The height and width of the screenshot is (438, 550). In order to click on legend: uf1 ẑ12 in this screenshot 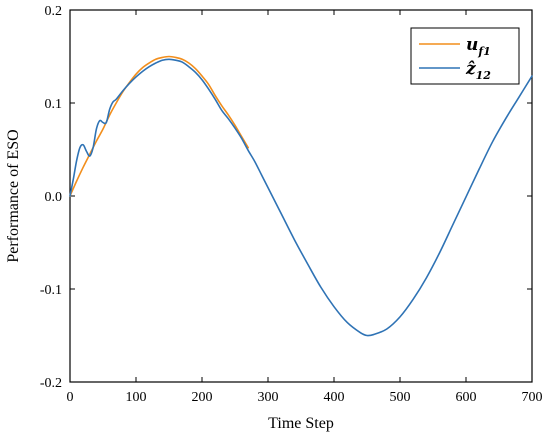, I will do `click(465, 56)`.